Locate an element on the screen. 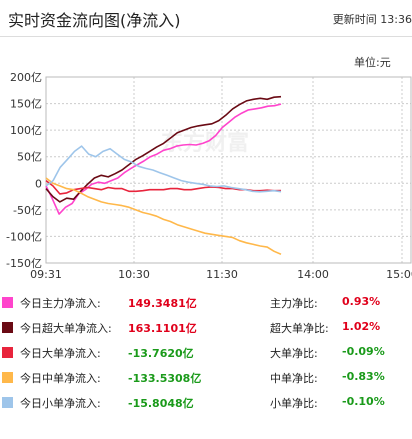 The image size is (412, 439). ratio-label: 超大单净比: is located at coordinates (299, 328).